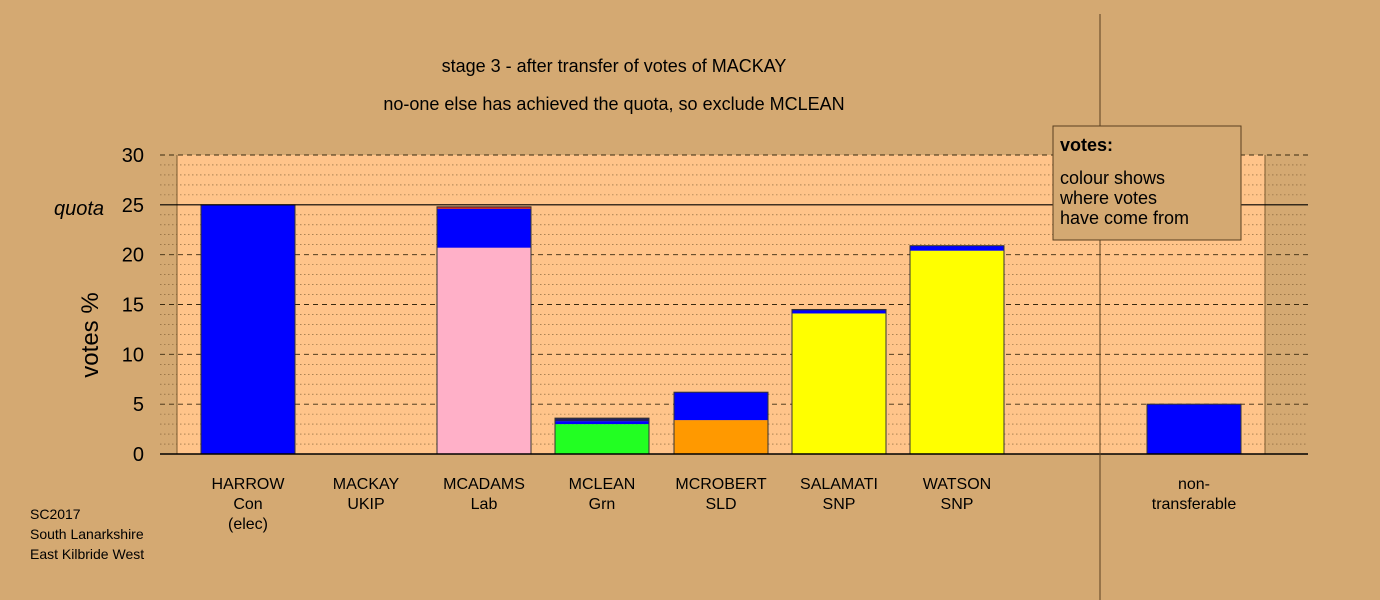 The image size is (1380, 600). Describe the element at coordinates (55, 514) in the screenshot. I see `footer-line: SC2017` at that location.